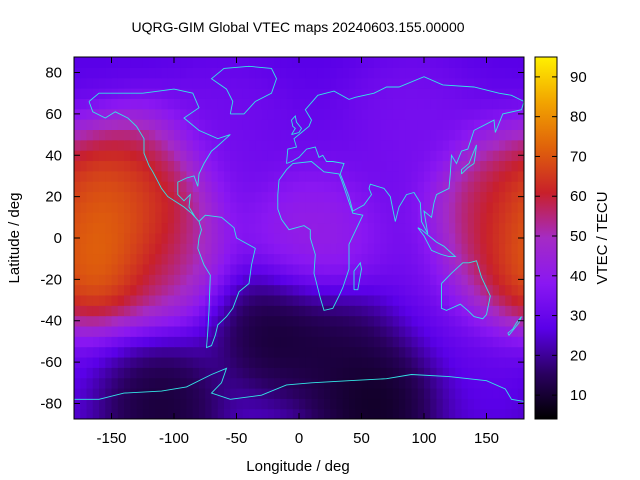 This screenshot has width=640, height=480. What do you see at coordinates (423, 438) in the screenshot?
I see `x-tick-label: 100` at bounding box center [423, 438].